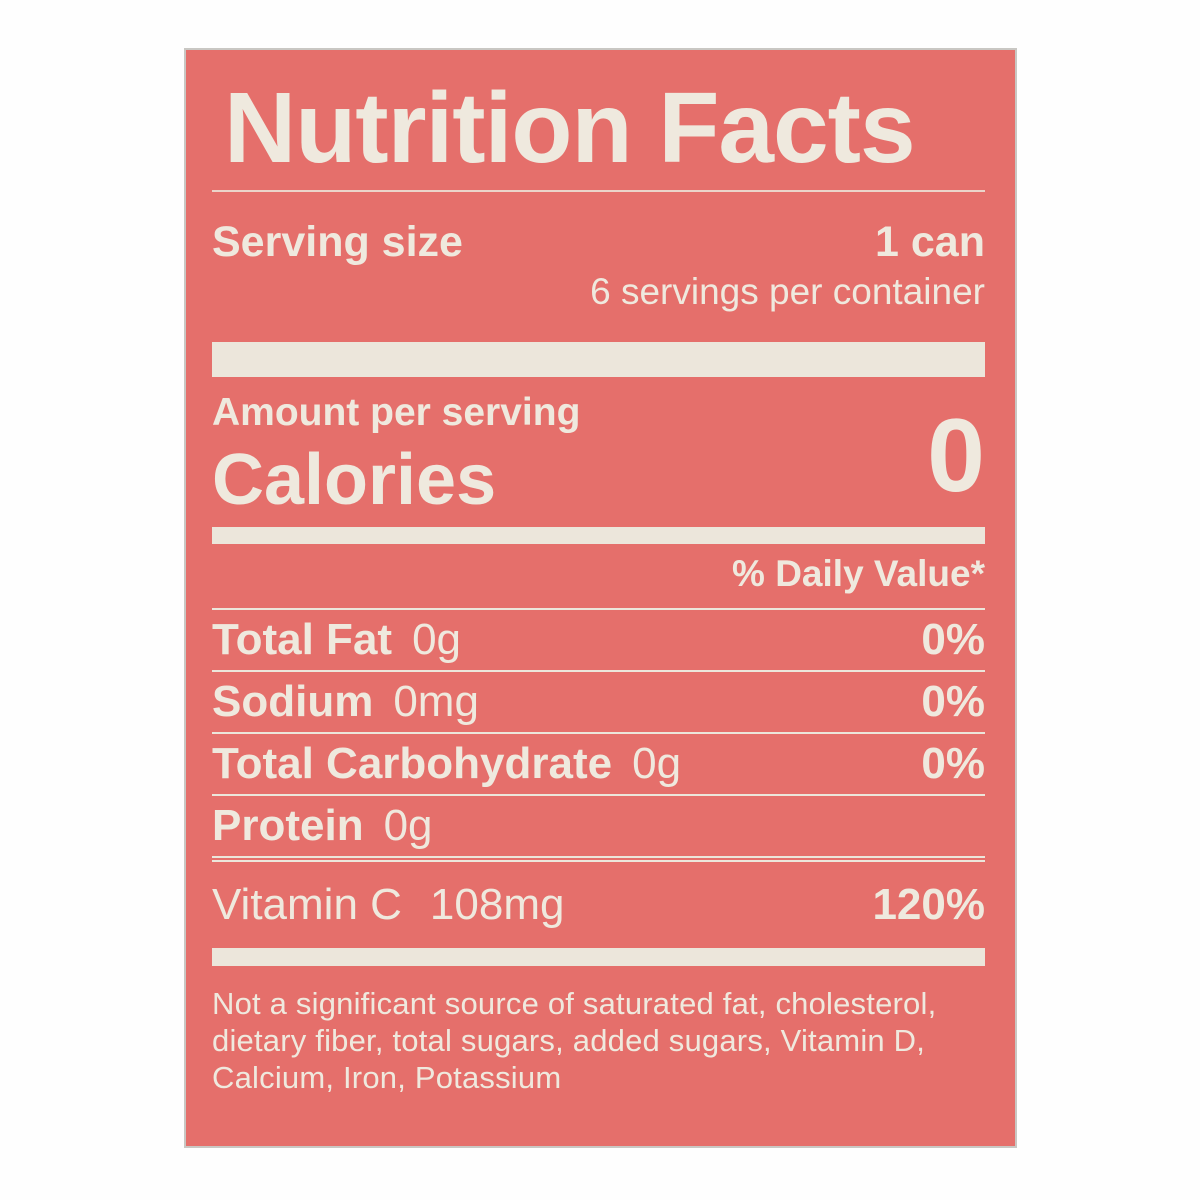 This screenshot has width=1200, height=1200. What do you see at coordinates (598, 638) in the screenshot?
I see `nutrient-row-total-fat: Total Fat 0g 0%` at bounding box center [598, 638].